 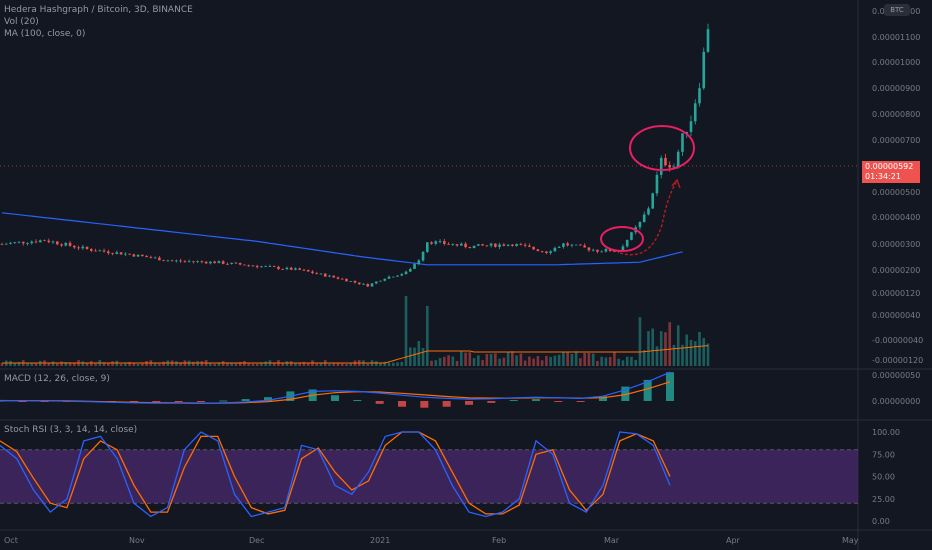 I want to click on currency-badge: BTC, so click(x=897, y=10).